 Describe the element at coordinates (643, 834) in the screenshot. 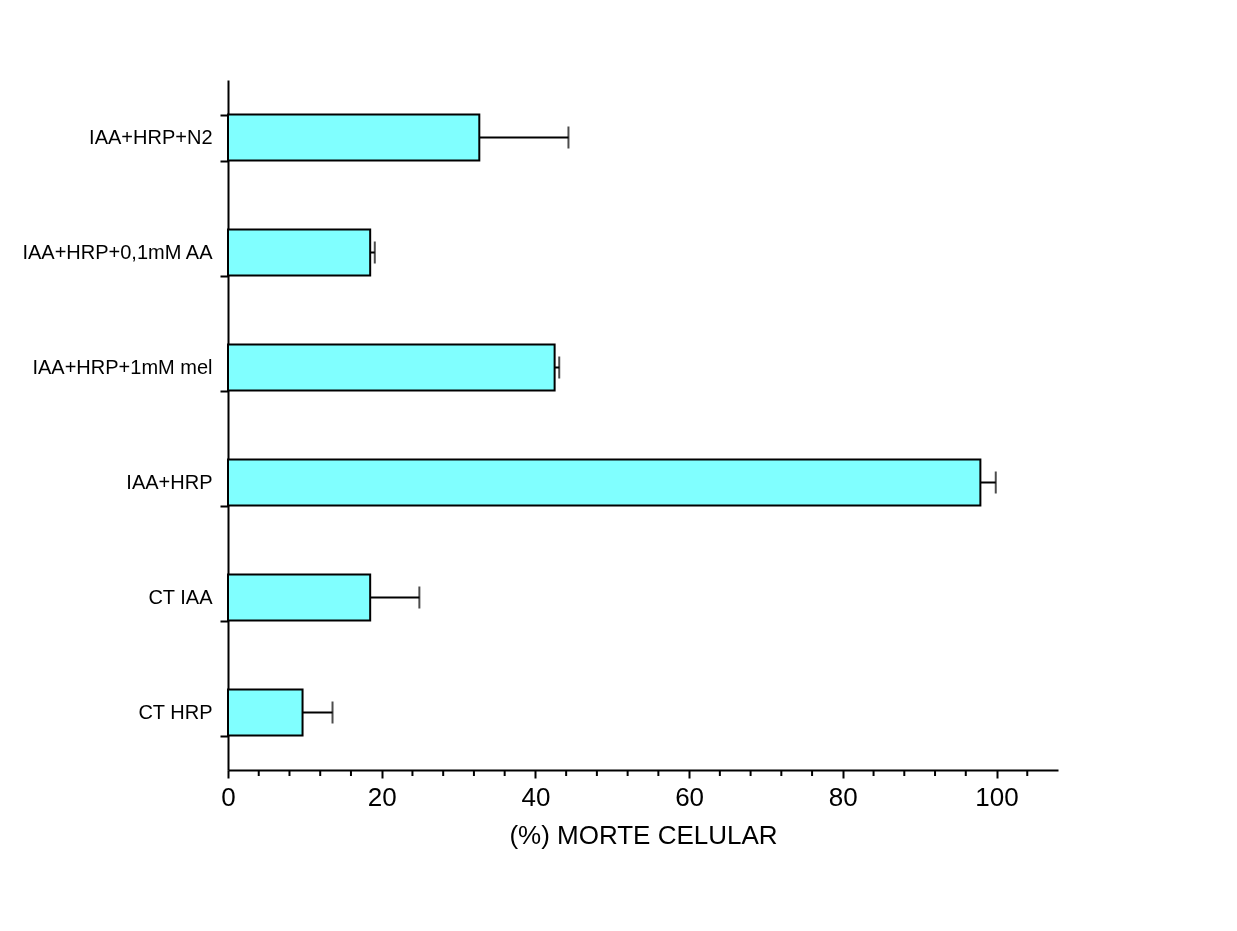

I see `x-axis-title: (%) MORTE CELULAR` at that location.